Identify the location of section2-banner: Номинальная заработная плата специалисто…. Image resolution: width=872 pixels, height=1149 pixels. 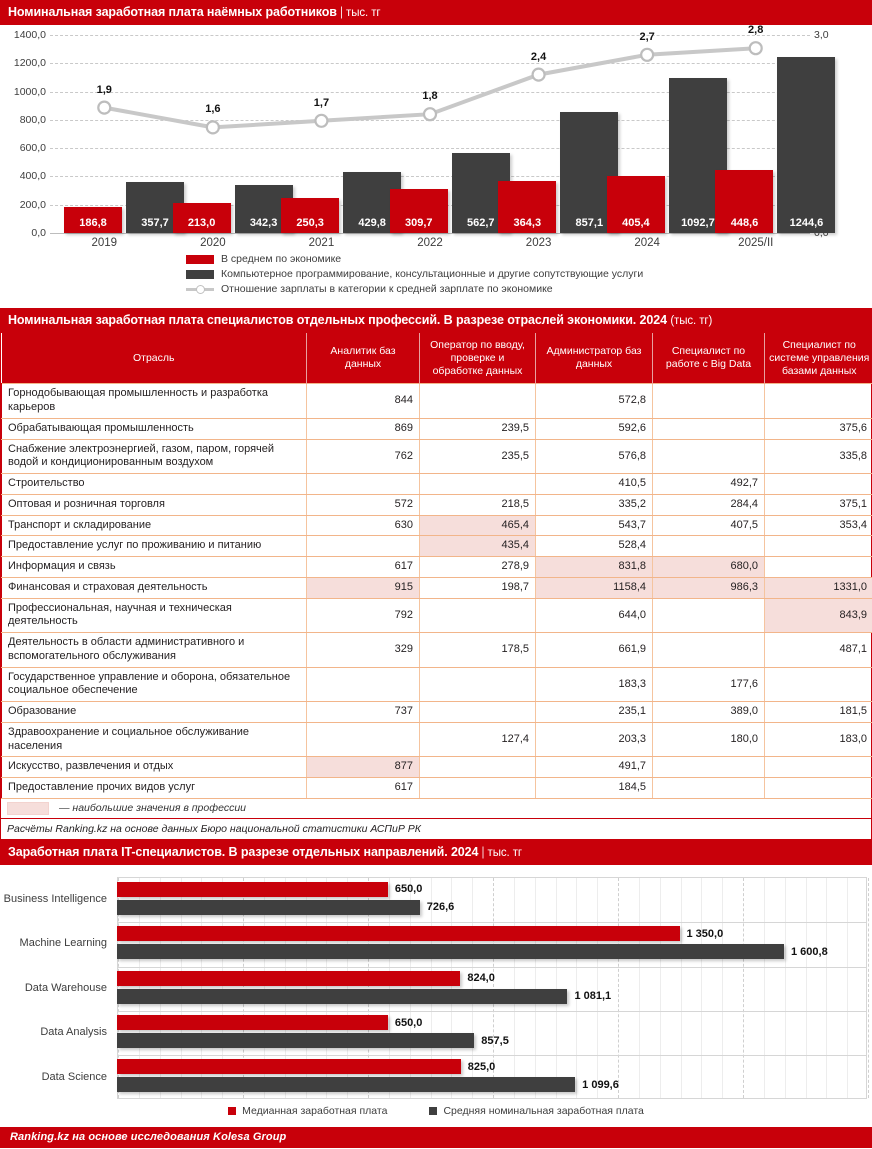
(436, 320).